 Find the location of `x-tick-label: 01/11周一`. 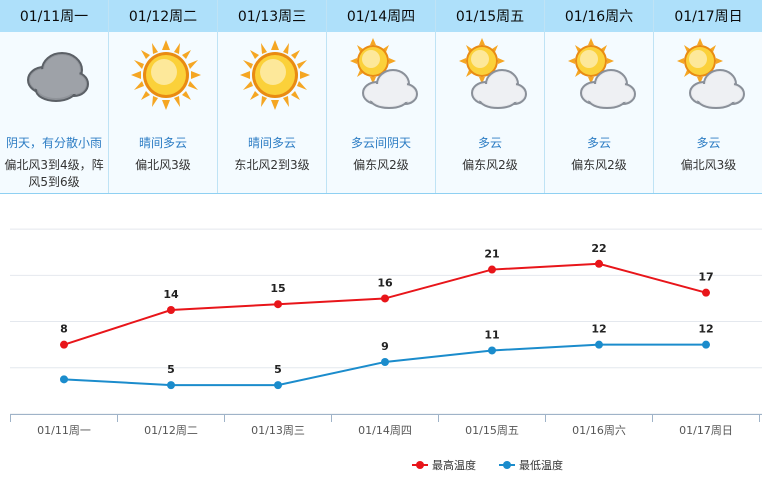

x-tick-label: 01/11周一 is located at coordinates (64, 430).